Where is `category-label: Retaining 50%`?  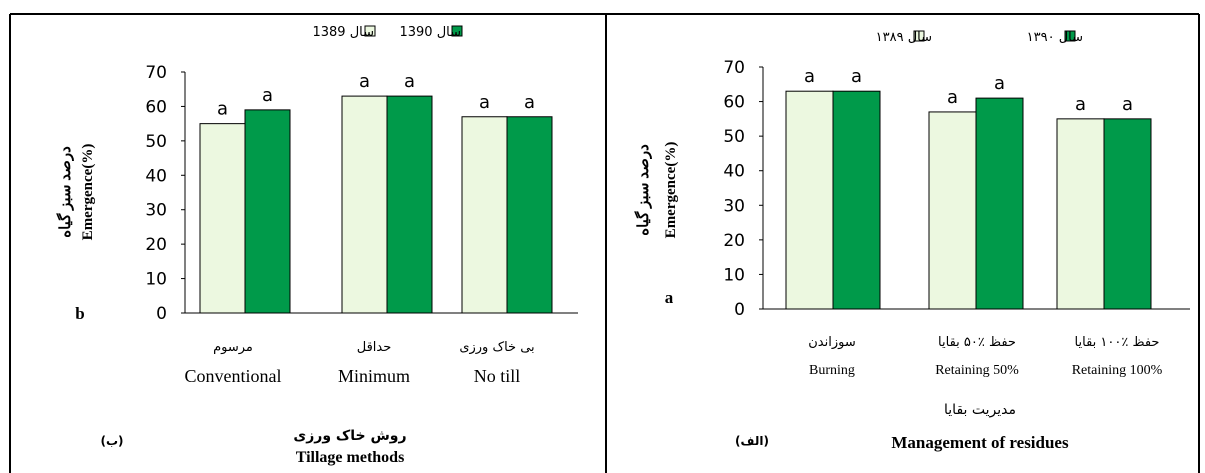 category-label: Retaining 50% is located at coordinates (977, 370).